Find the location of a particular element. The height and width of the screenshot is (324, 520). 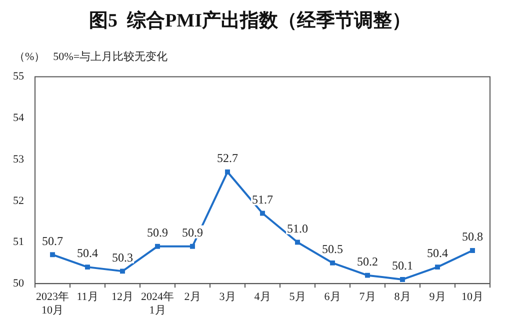

x-tick-label: 8月 is located at coordinates (402, 297).